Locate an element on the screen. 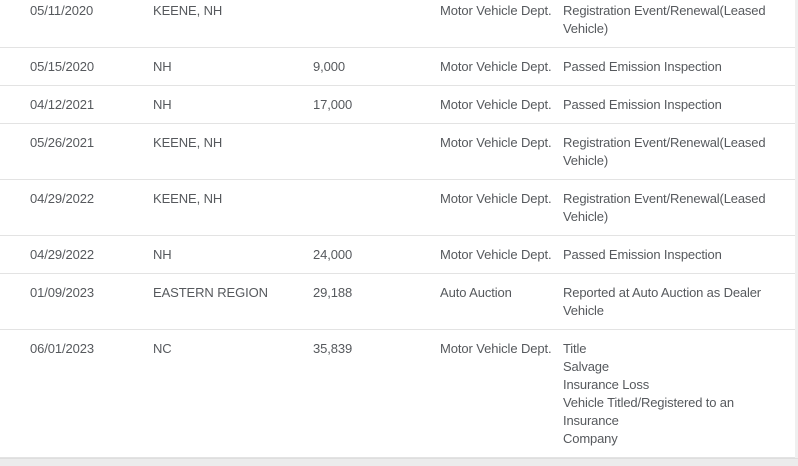 The height and width of the screenshot is (466, 798). right-edge-strip is located at coordinates (796, 233).